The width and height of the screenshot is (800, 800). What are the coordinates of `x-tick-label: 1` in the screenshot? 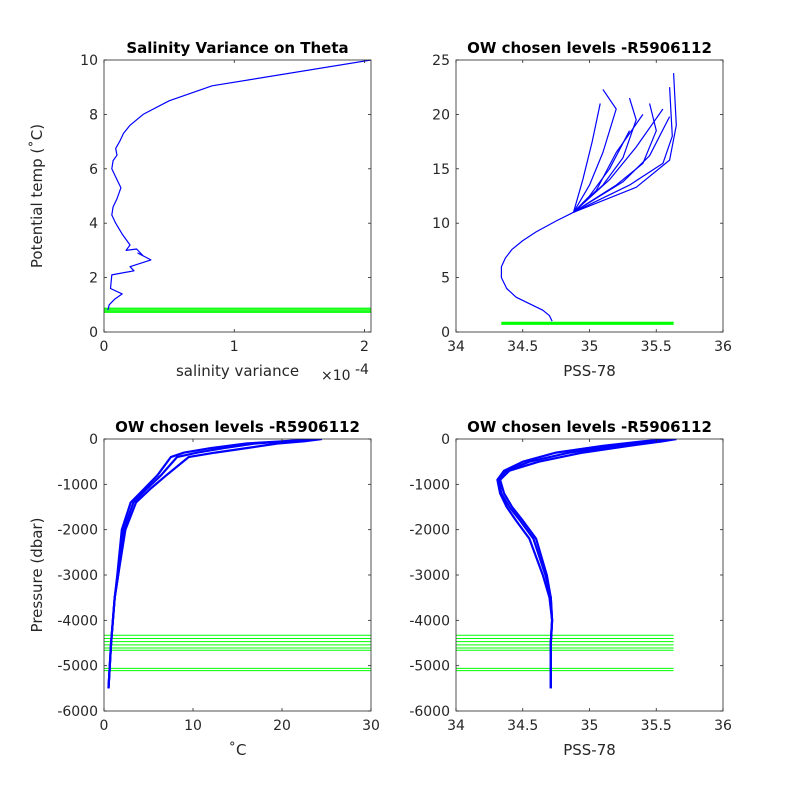 It's located at (234, 347).